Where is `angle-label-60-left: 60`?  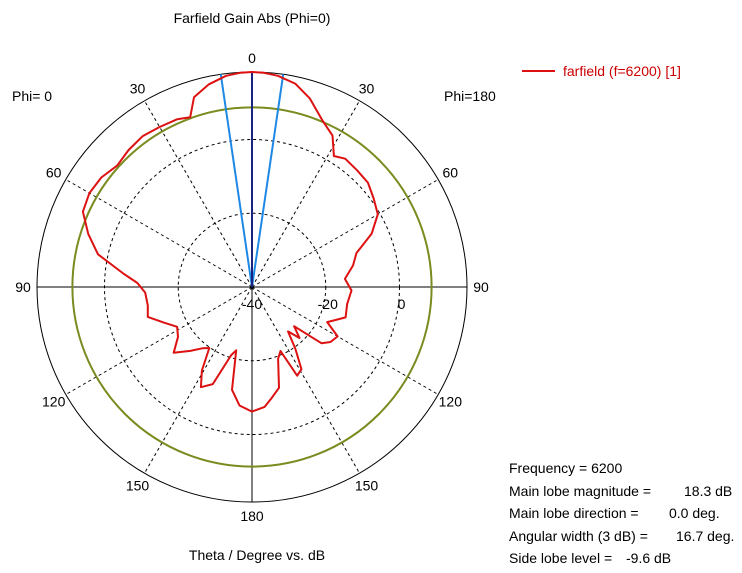
angle-label-60-left: 60 is located at coordinates (54, 173).